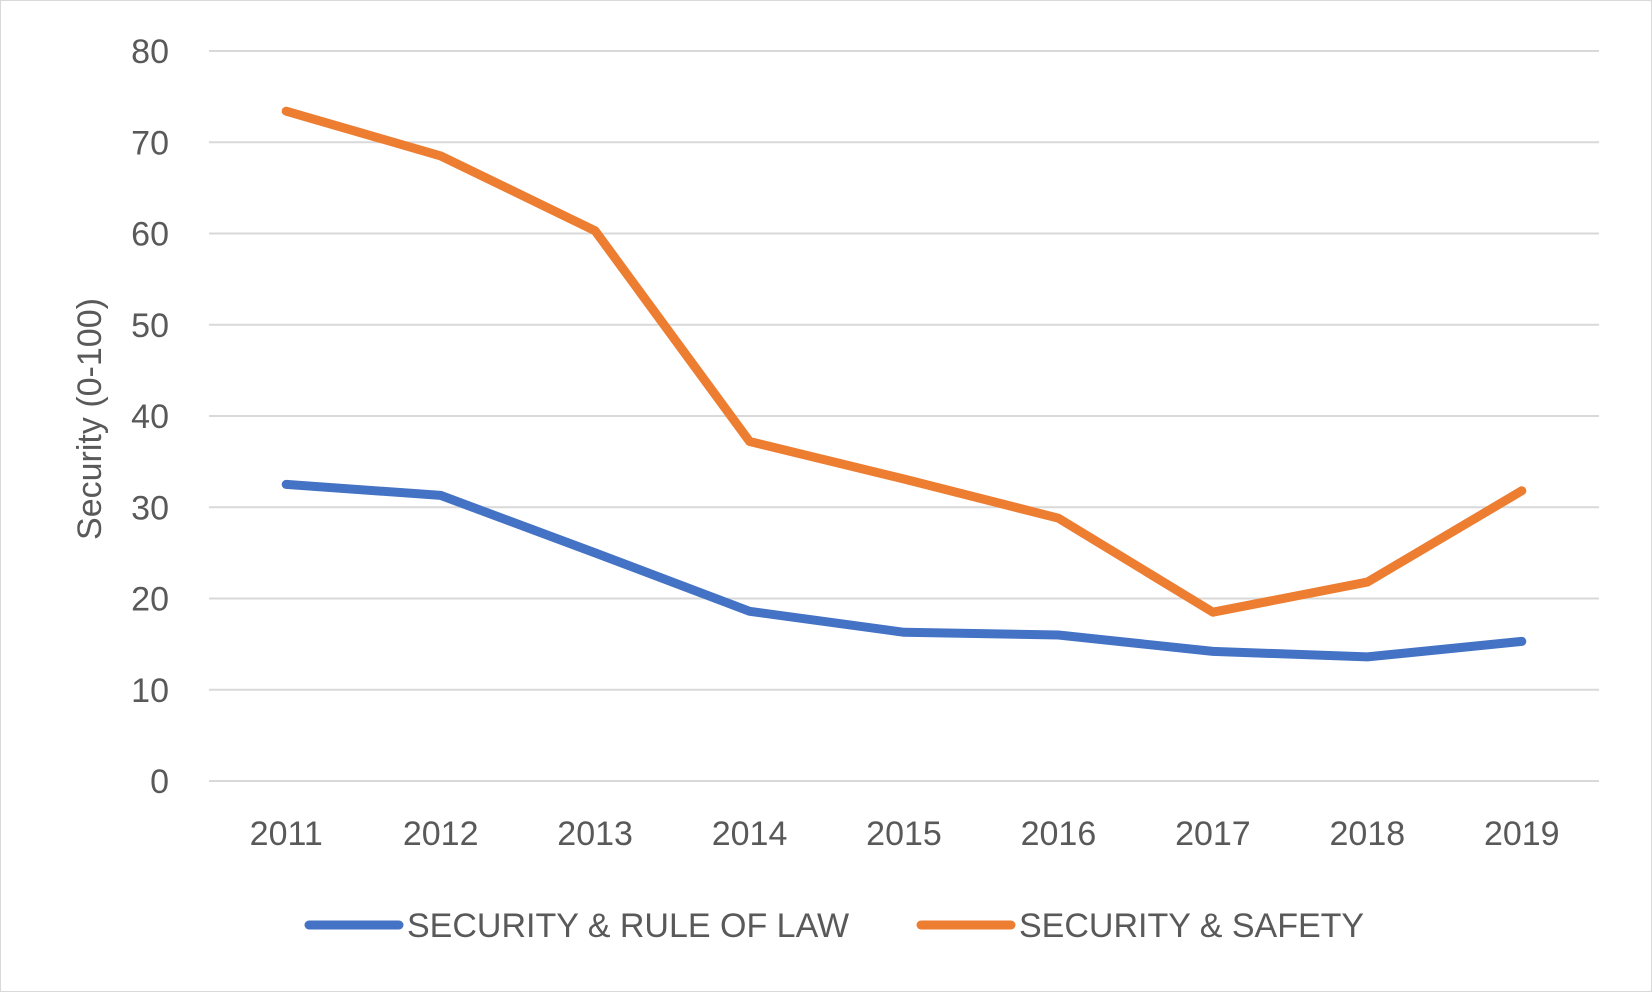  Describe the element at coordinates (150, 143) in the screenshot. I see `y-tick-label: 70` at that location.